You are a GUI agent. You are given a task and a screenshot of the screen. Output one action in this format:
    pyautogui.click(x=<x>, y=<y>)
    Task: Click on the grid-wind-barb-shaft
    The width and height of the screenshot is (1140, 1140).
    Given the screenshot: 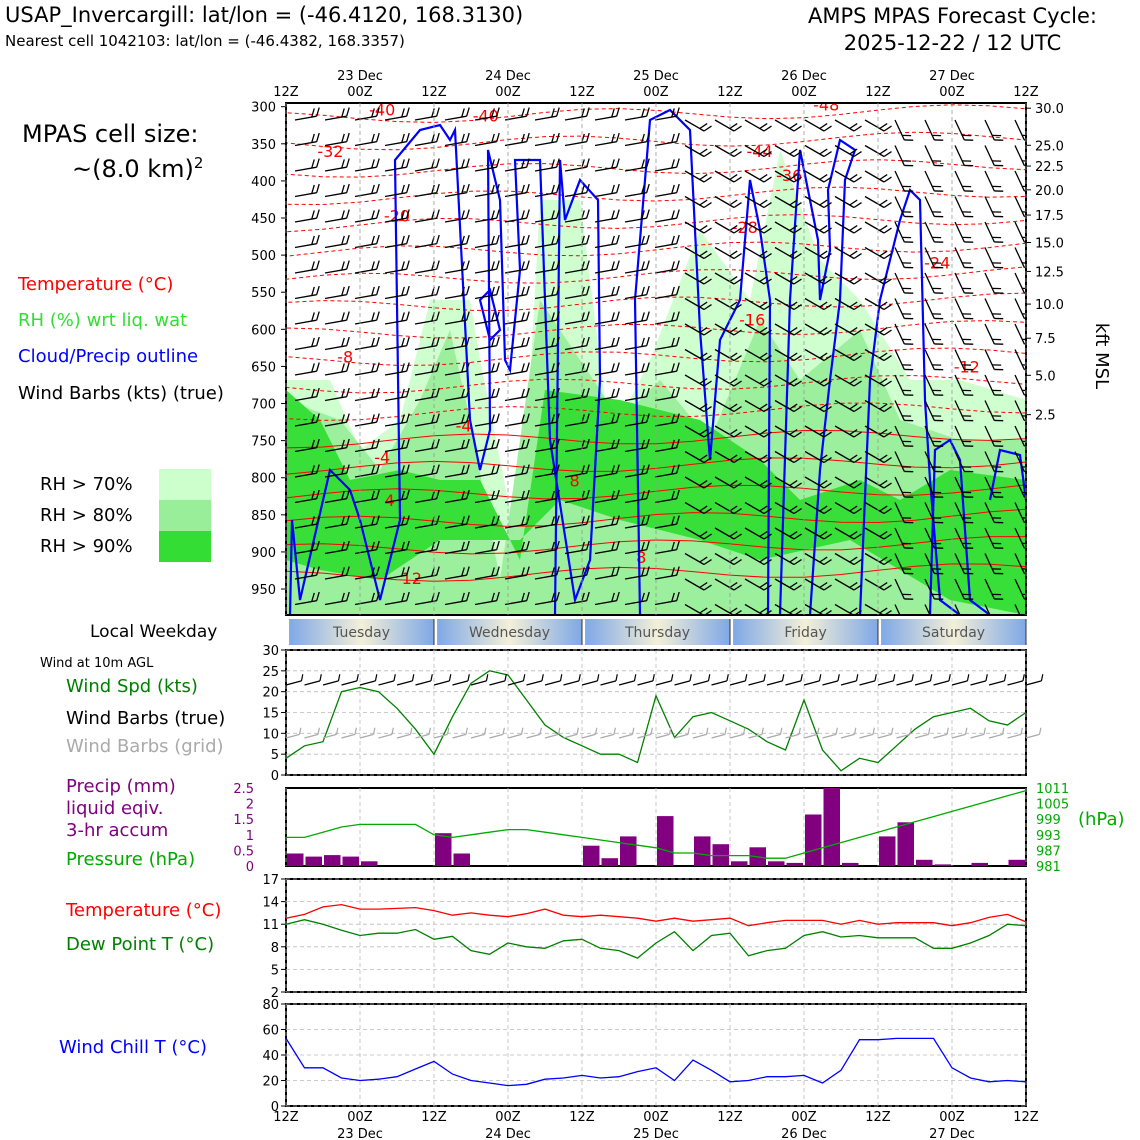 What is the action you would take?
    pyautogui.click(x=1014, y=736)
    